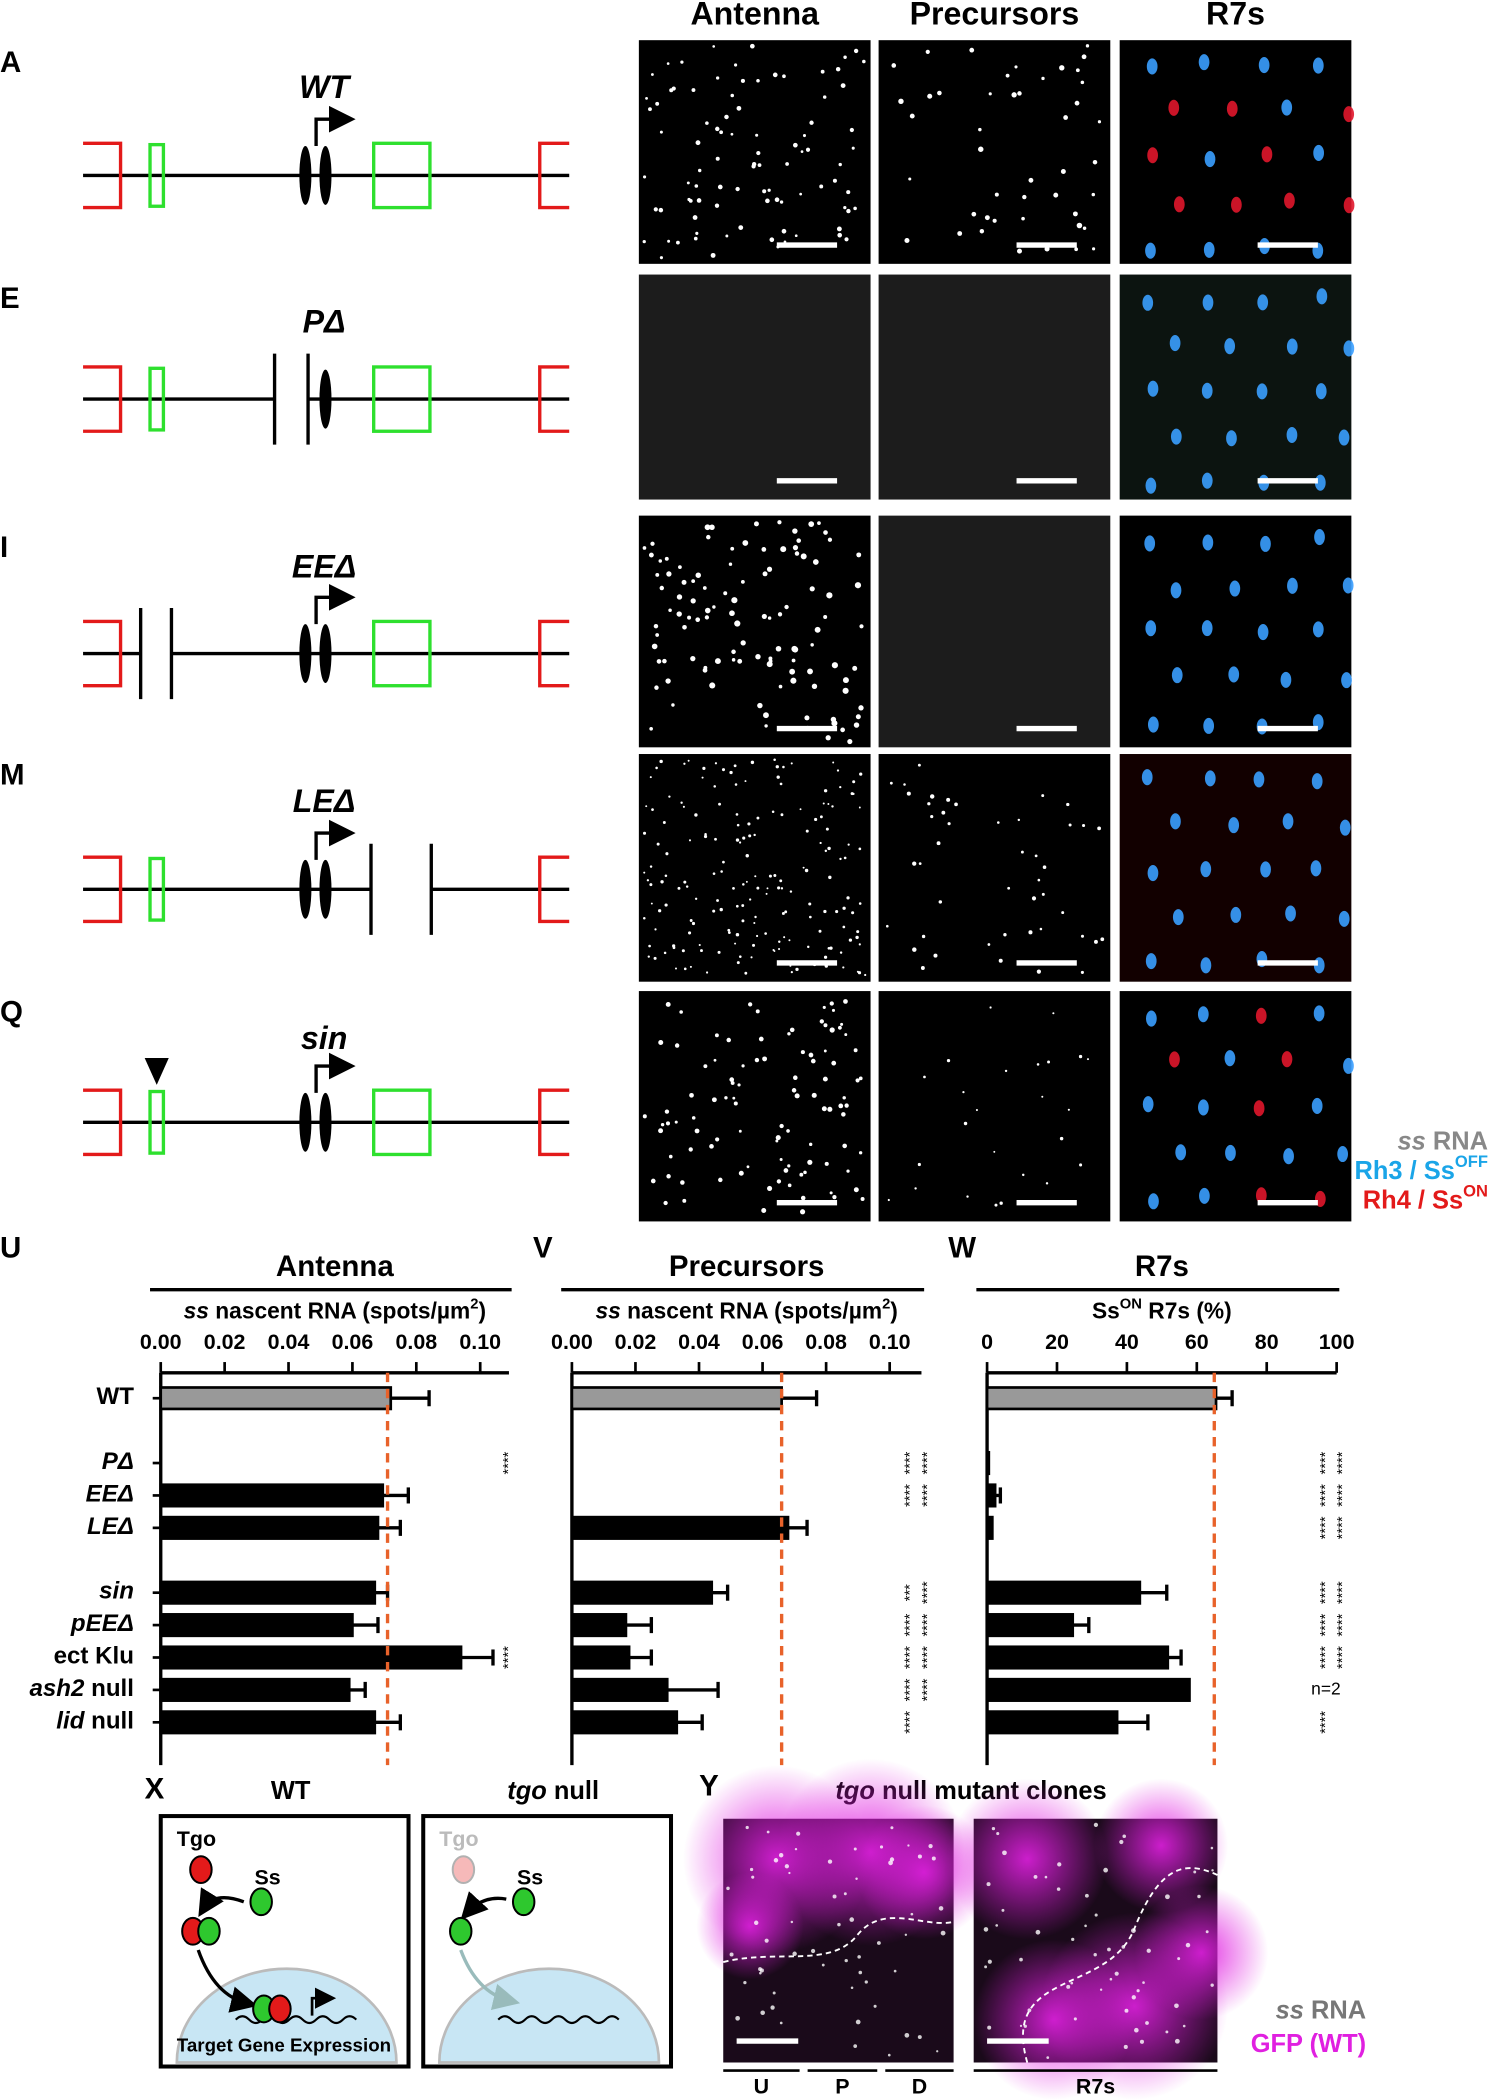 The height and width of the screenshot is (2100, 1488). Describe the element at coordinates (94, 1656) in the screenshot. I see `category-text: ect Klu` at that location.